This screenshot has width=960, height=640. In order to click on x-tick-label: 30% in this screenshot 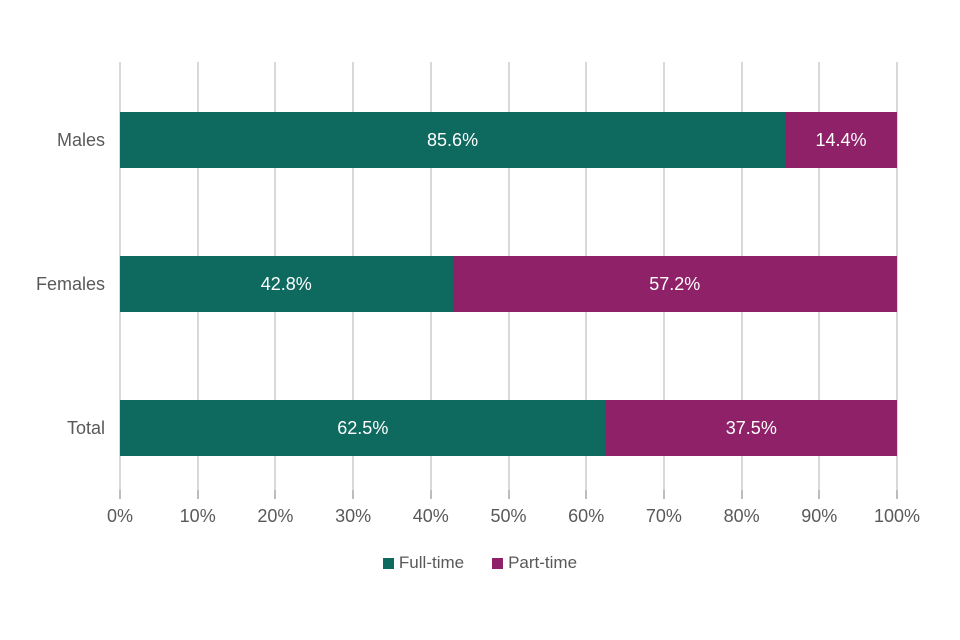, I will do `click(353, 516)`.